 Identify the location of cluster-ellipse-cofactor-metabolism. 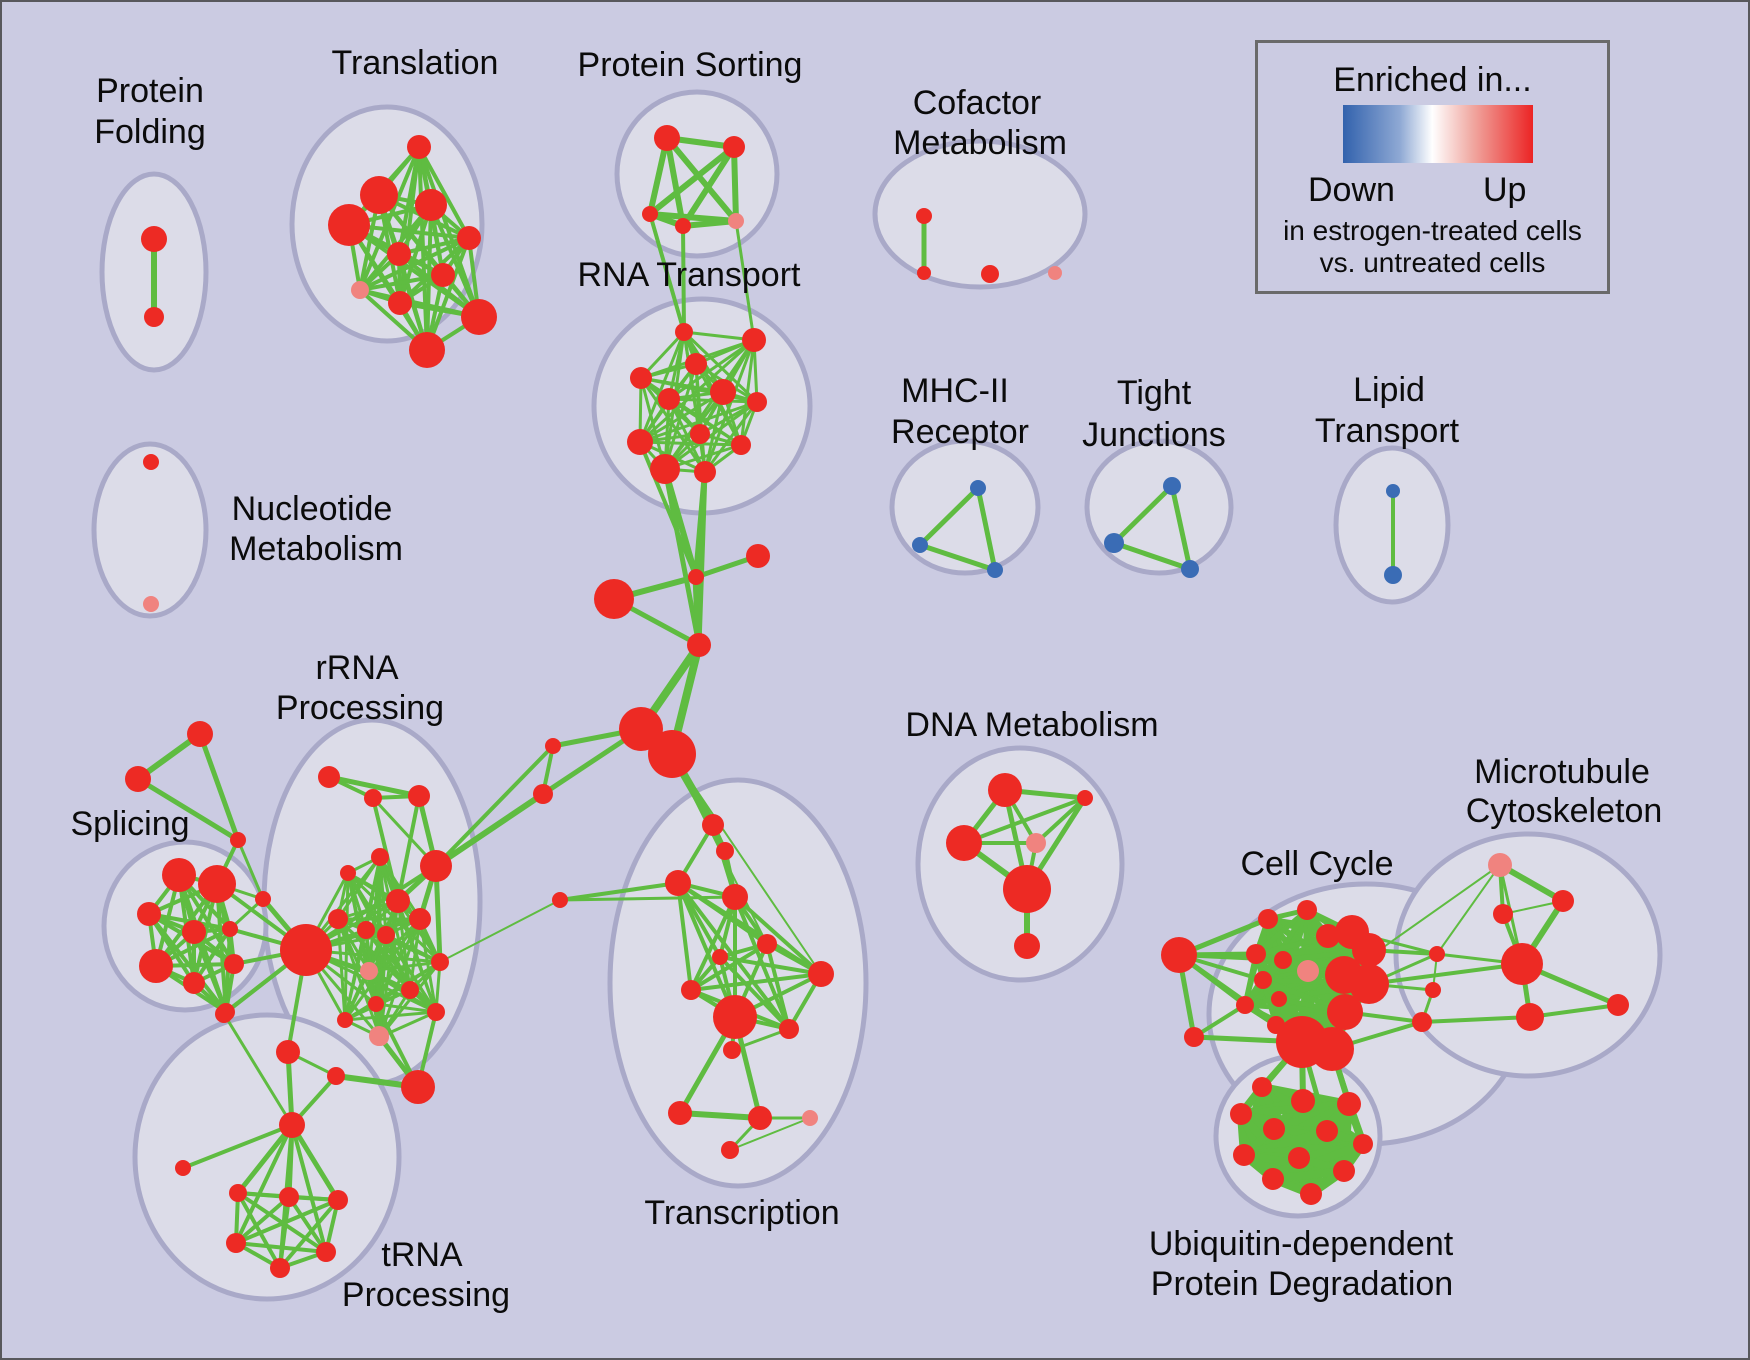
(980, 214).